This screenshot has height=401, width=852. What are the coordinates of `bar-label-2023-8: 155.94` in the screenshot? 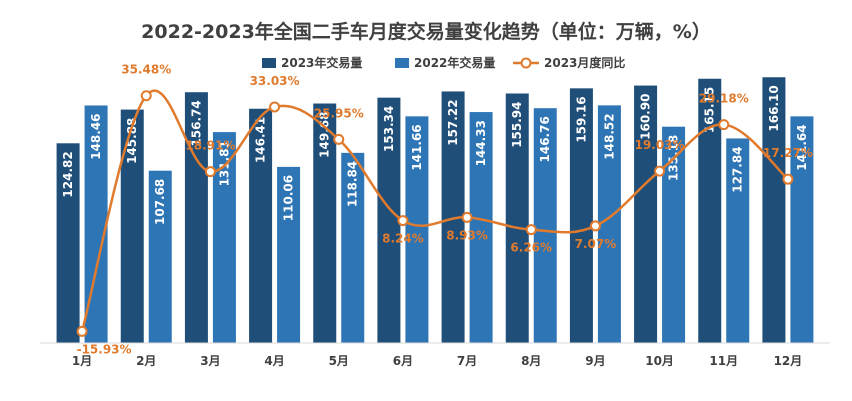 It's located at (517, 124).